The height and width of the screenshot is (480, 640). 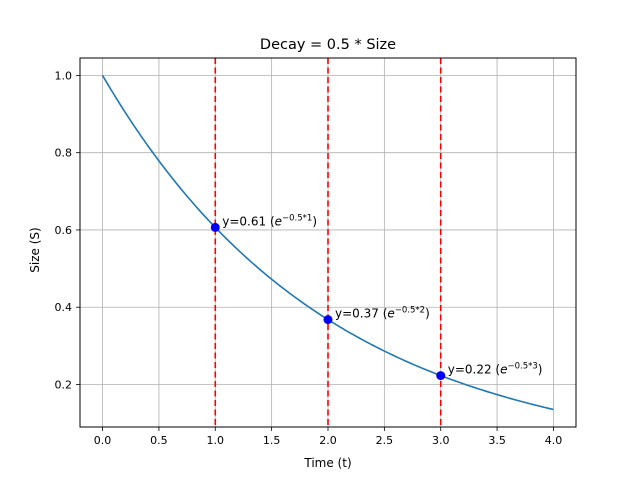 What do you see at coordinates (35, 249) in the screenshot?
I see `y-axis-label: Size (S)` at bounding box center [35, 249].